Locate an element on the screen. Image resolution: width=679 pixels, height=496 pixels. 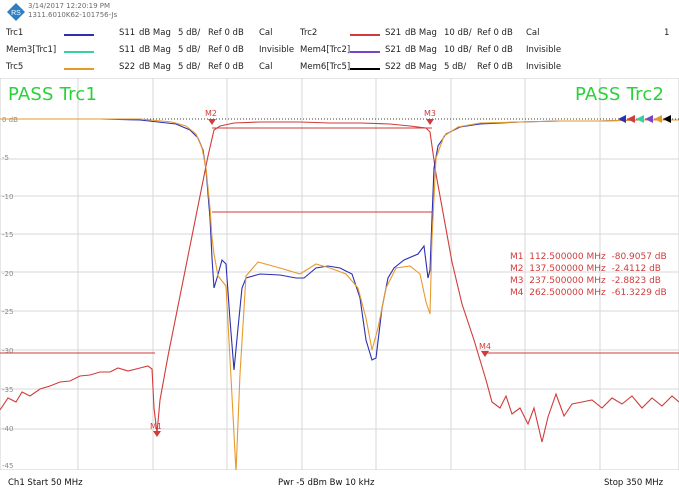
trace-swatch-mem4 is located at coordinates (365, 52).